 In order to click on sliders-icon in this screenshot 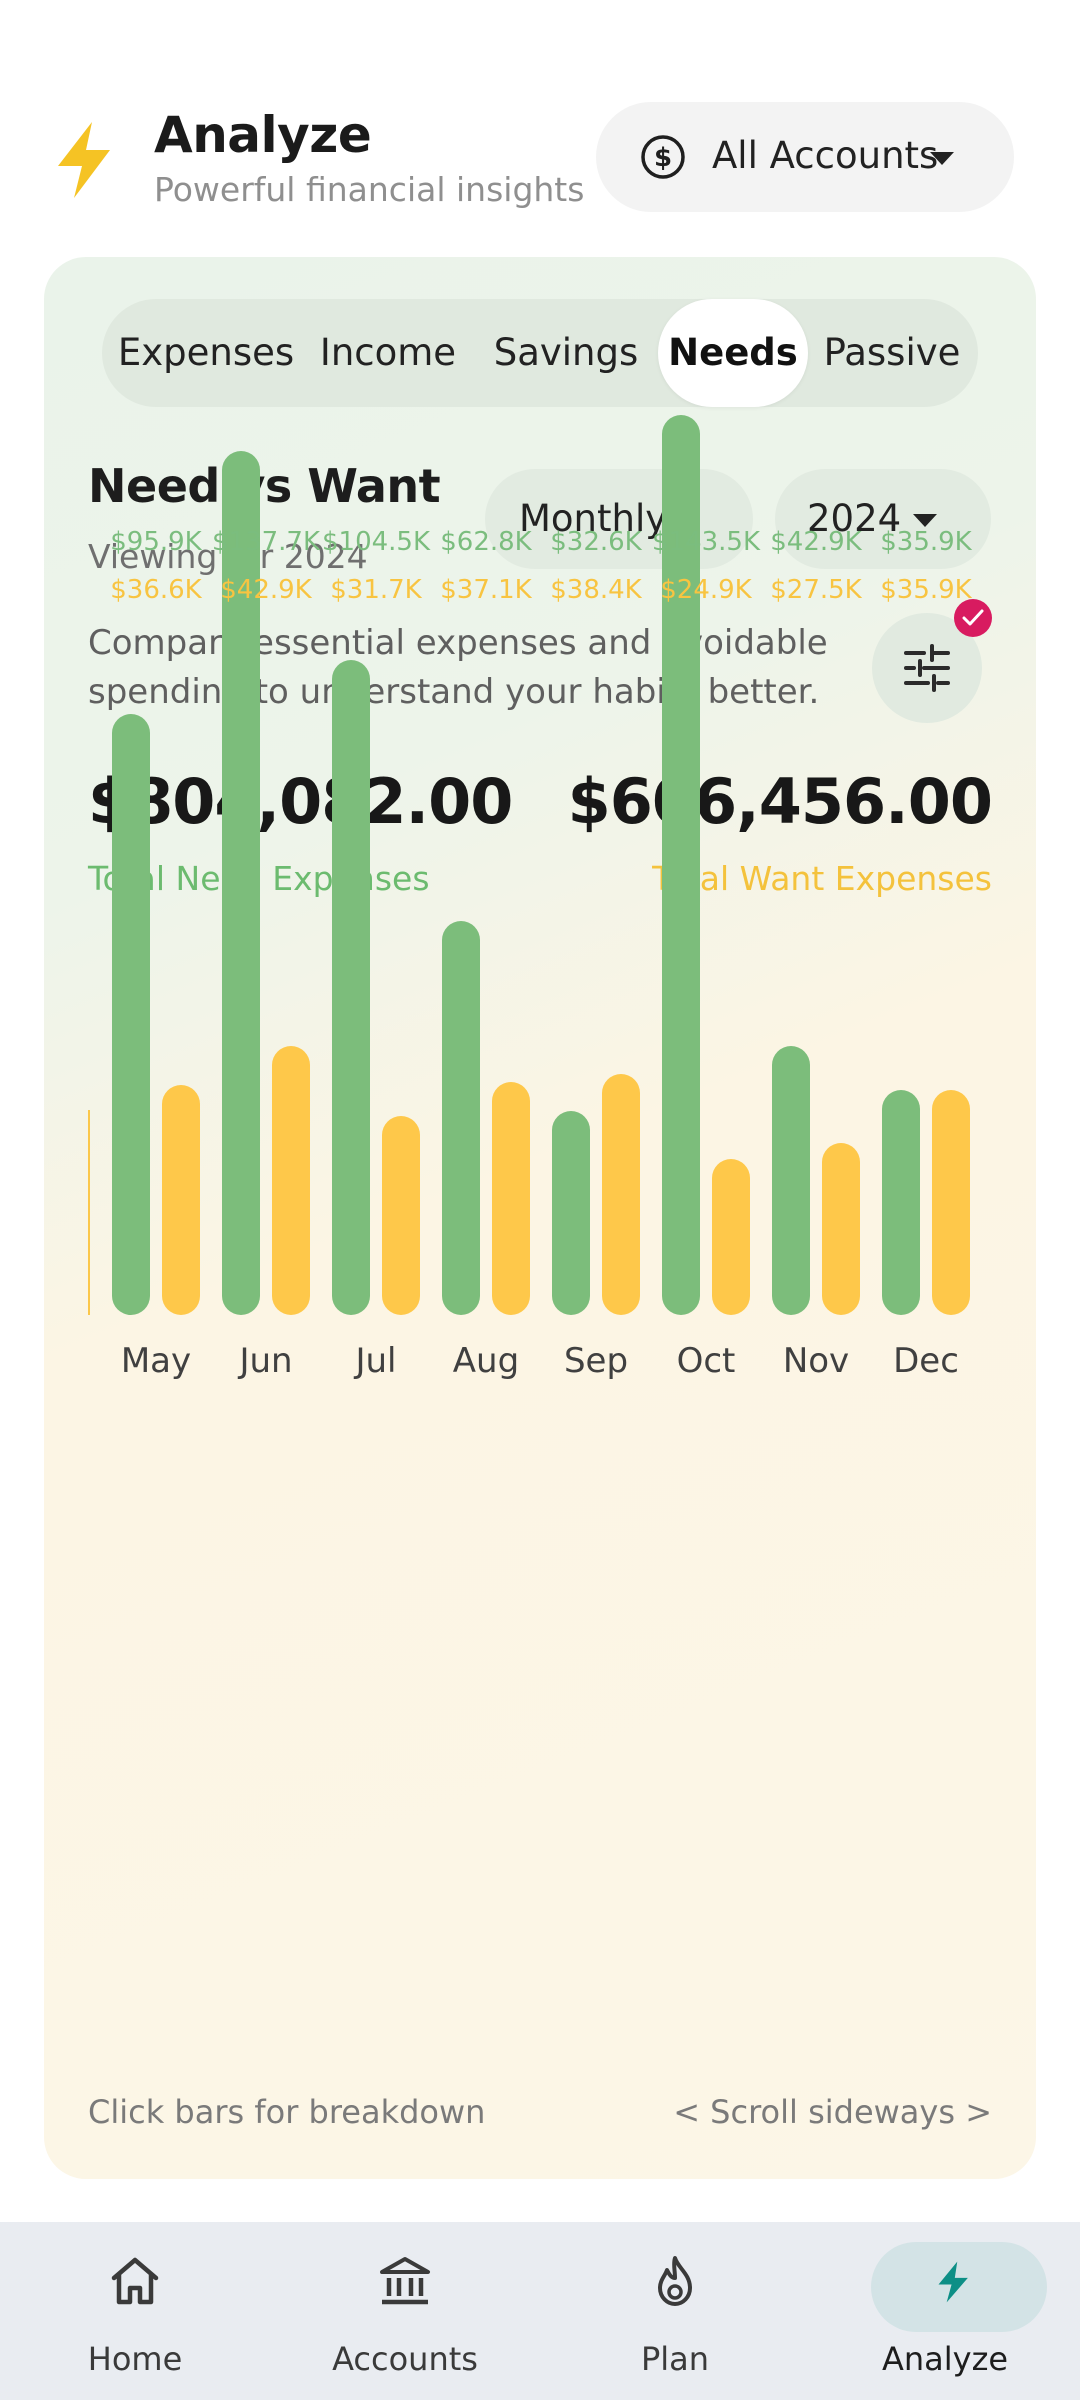, I will do `click(927, 668)`.